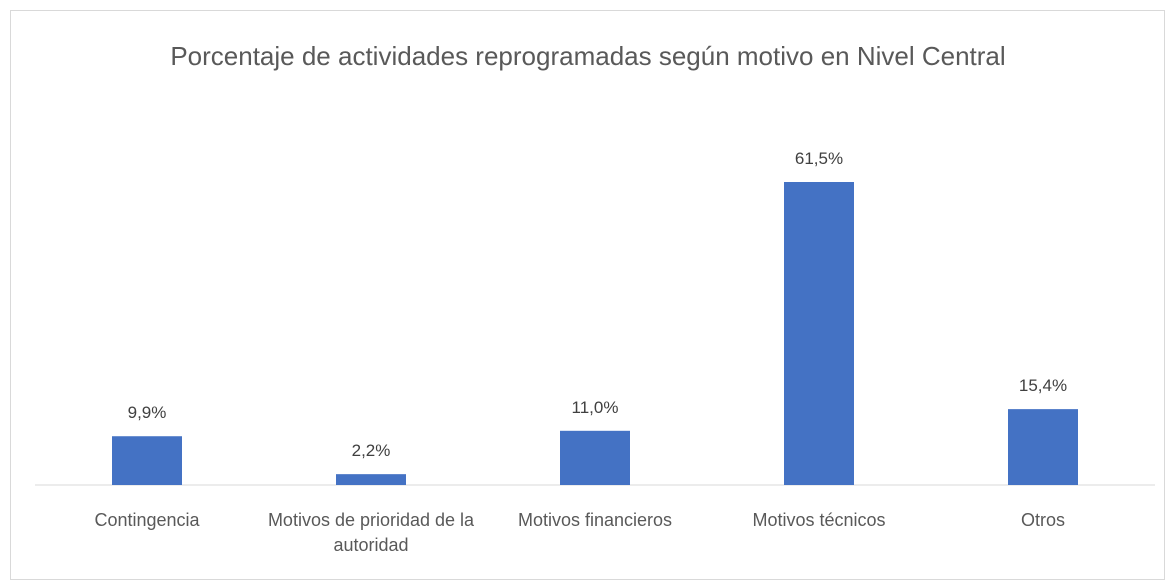 The image size is (1176, 580). I want to click on x-tick-label: Otros, so click(1042, 520).